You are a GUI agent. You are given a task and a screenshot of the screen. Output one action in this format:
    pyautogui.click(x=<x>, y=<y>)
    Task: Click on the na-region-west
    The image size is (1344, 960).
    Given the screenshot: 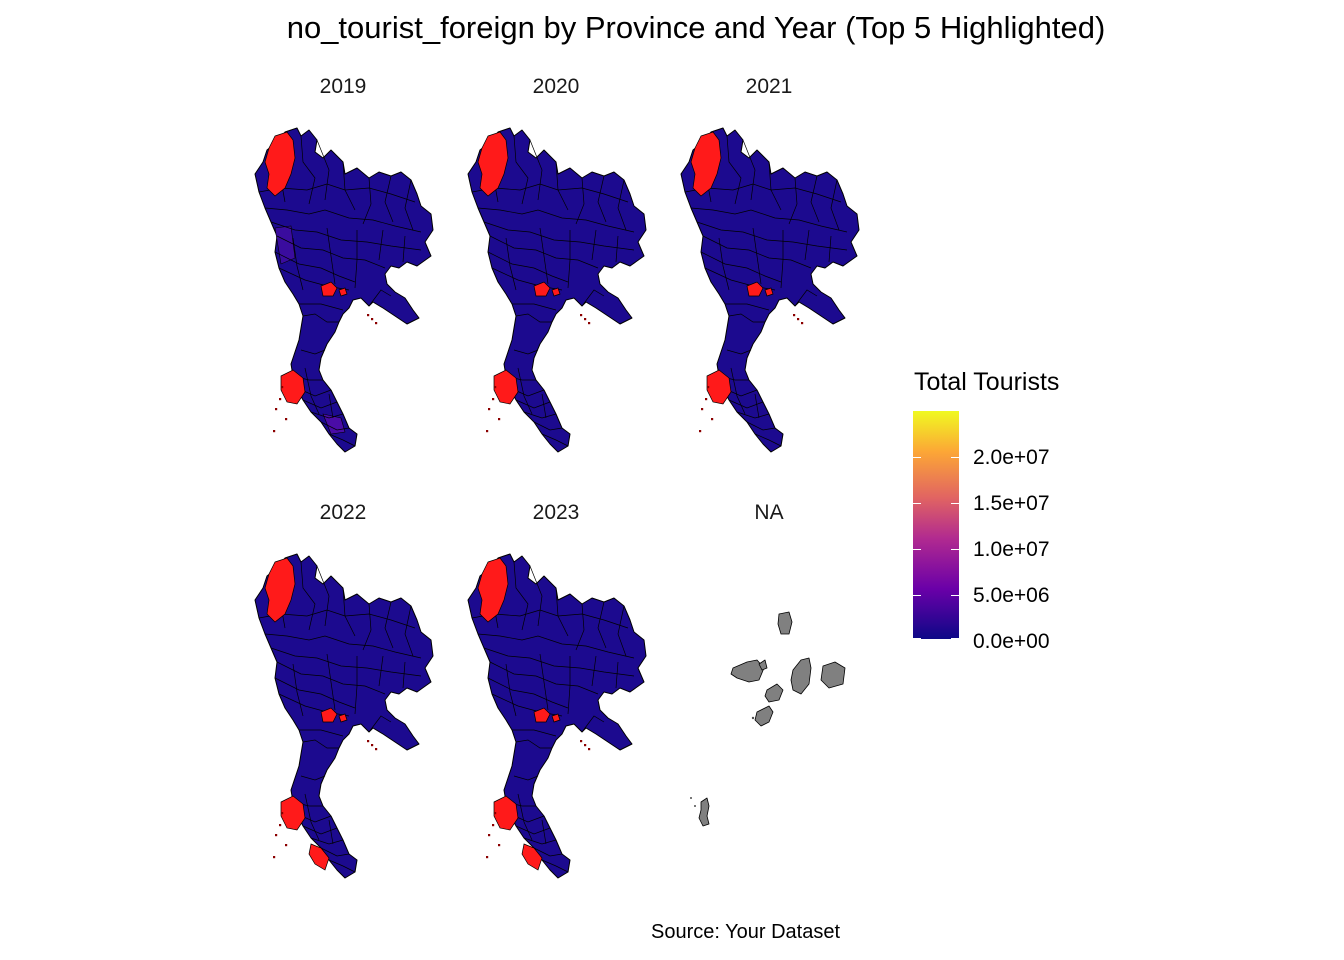 What is the action you would take?
    pyautogui.click(x=747, y=671)
    